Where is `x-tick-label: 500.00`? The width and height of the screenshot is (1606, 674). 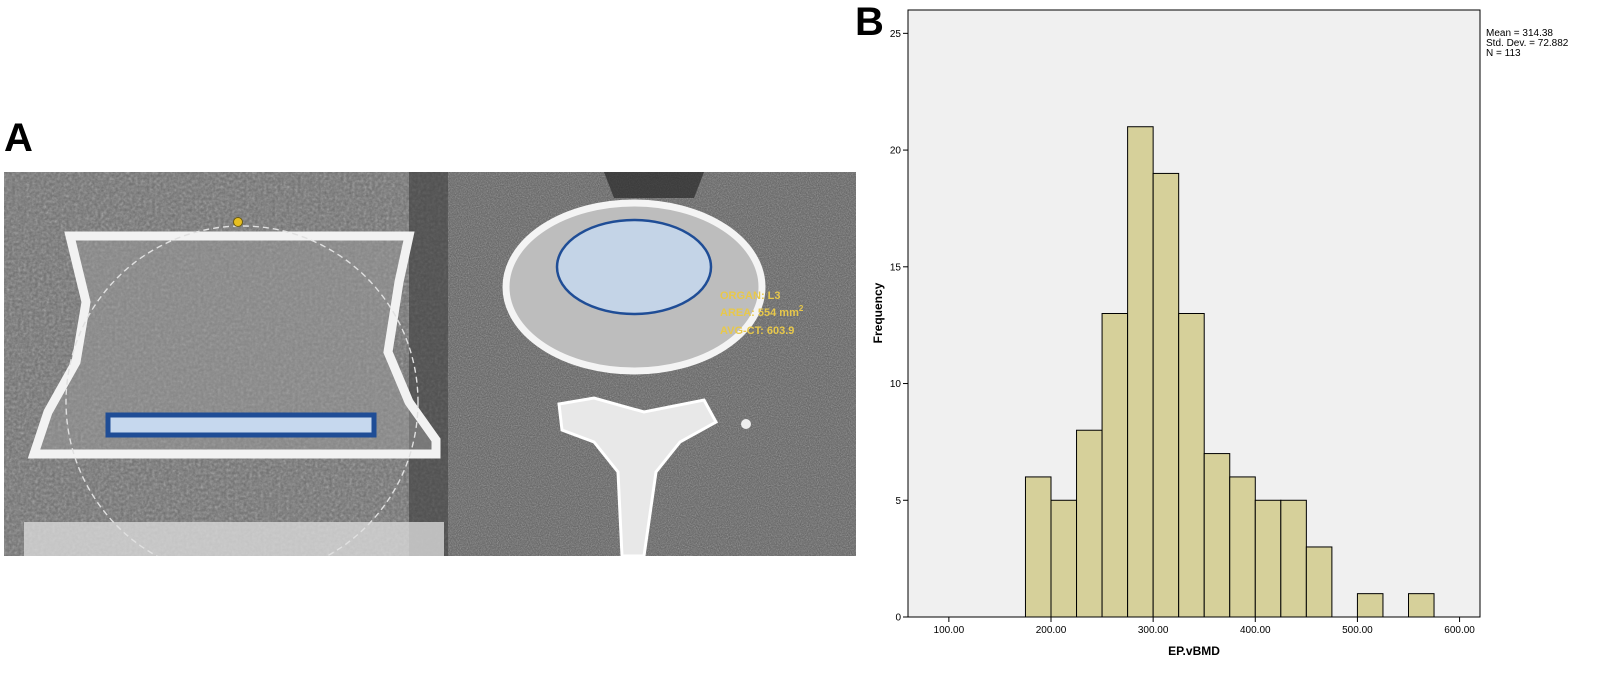 x-tick-label: 500.00 is located at coordinates (1357, 630).